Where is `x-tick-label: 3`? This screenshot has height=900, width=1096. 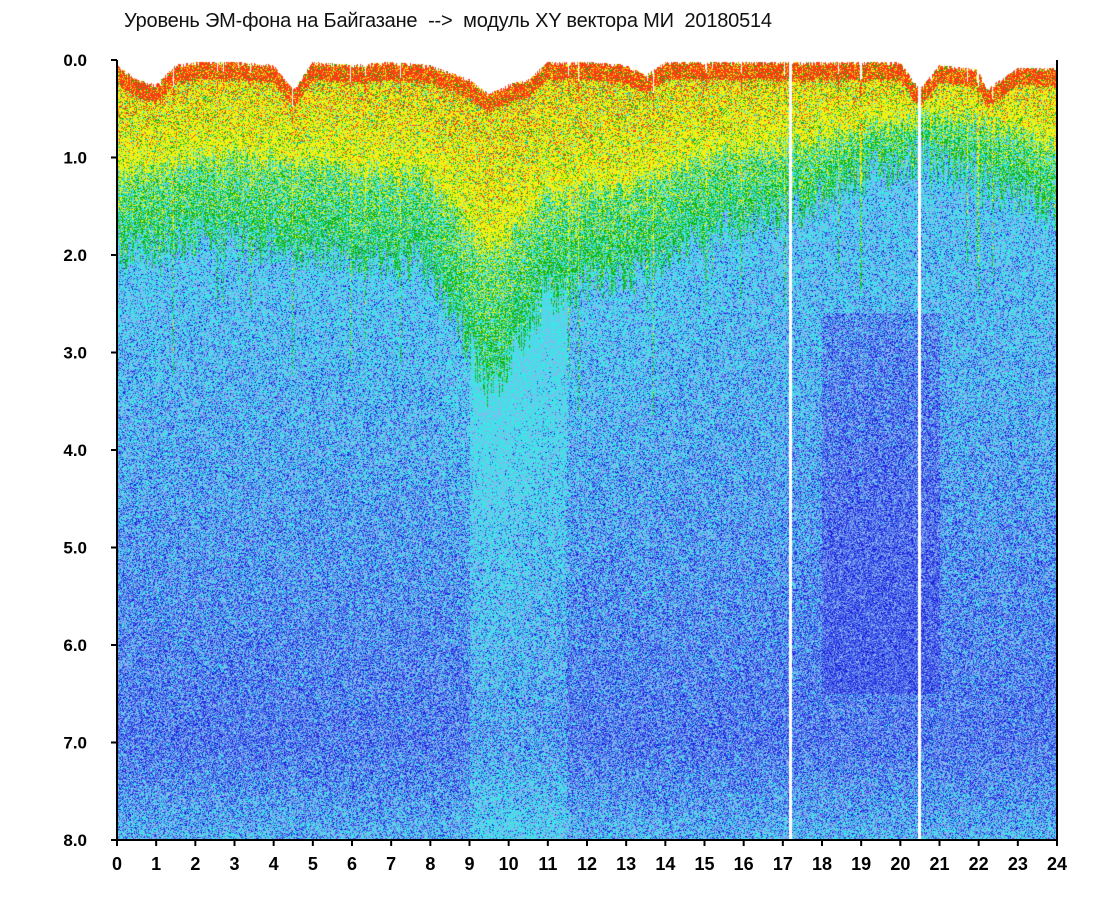 x-tick-label: 3 is located at coordinates (234, 864).